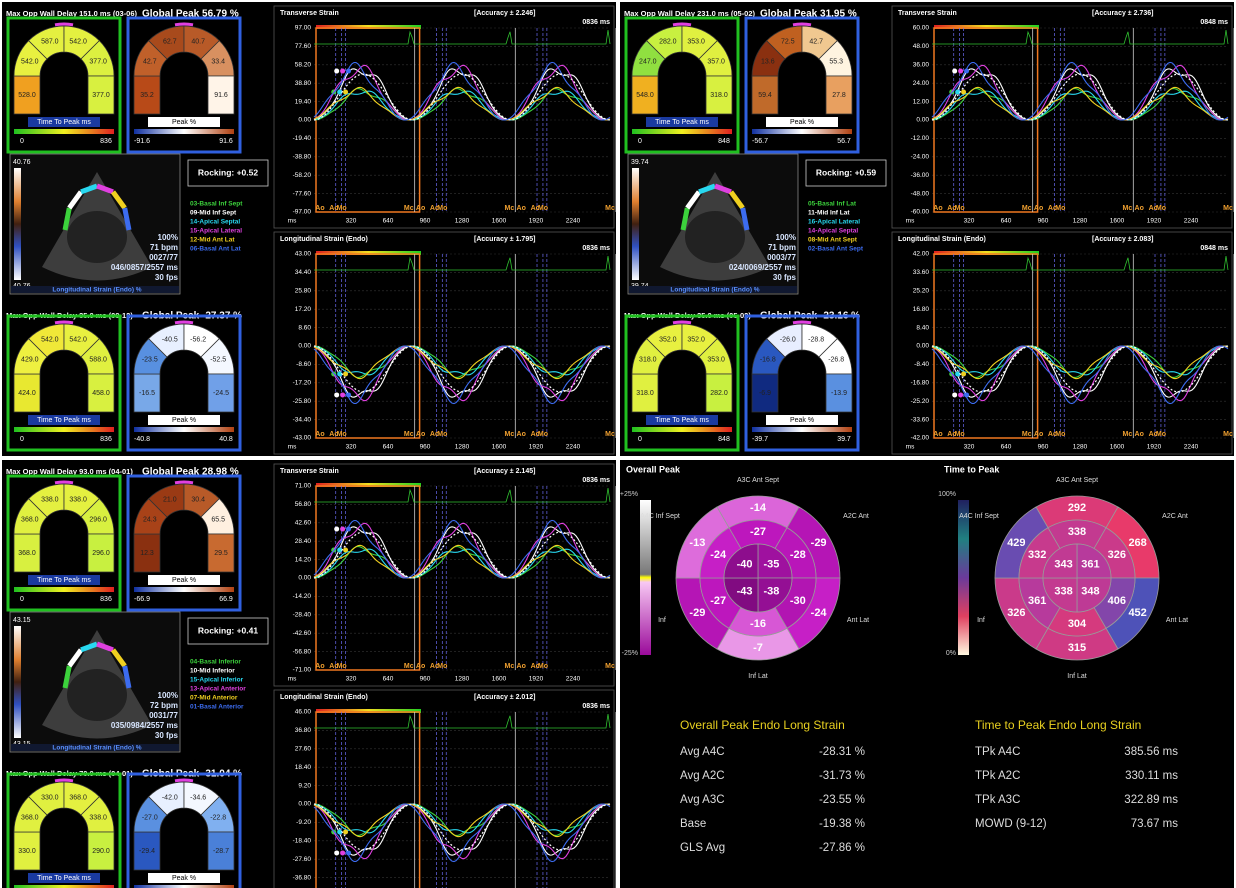 This screenshot has width=1236, height=888. I want to click on graph-title: Longitudinal Strain (Endo), so click(324, 239).